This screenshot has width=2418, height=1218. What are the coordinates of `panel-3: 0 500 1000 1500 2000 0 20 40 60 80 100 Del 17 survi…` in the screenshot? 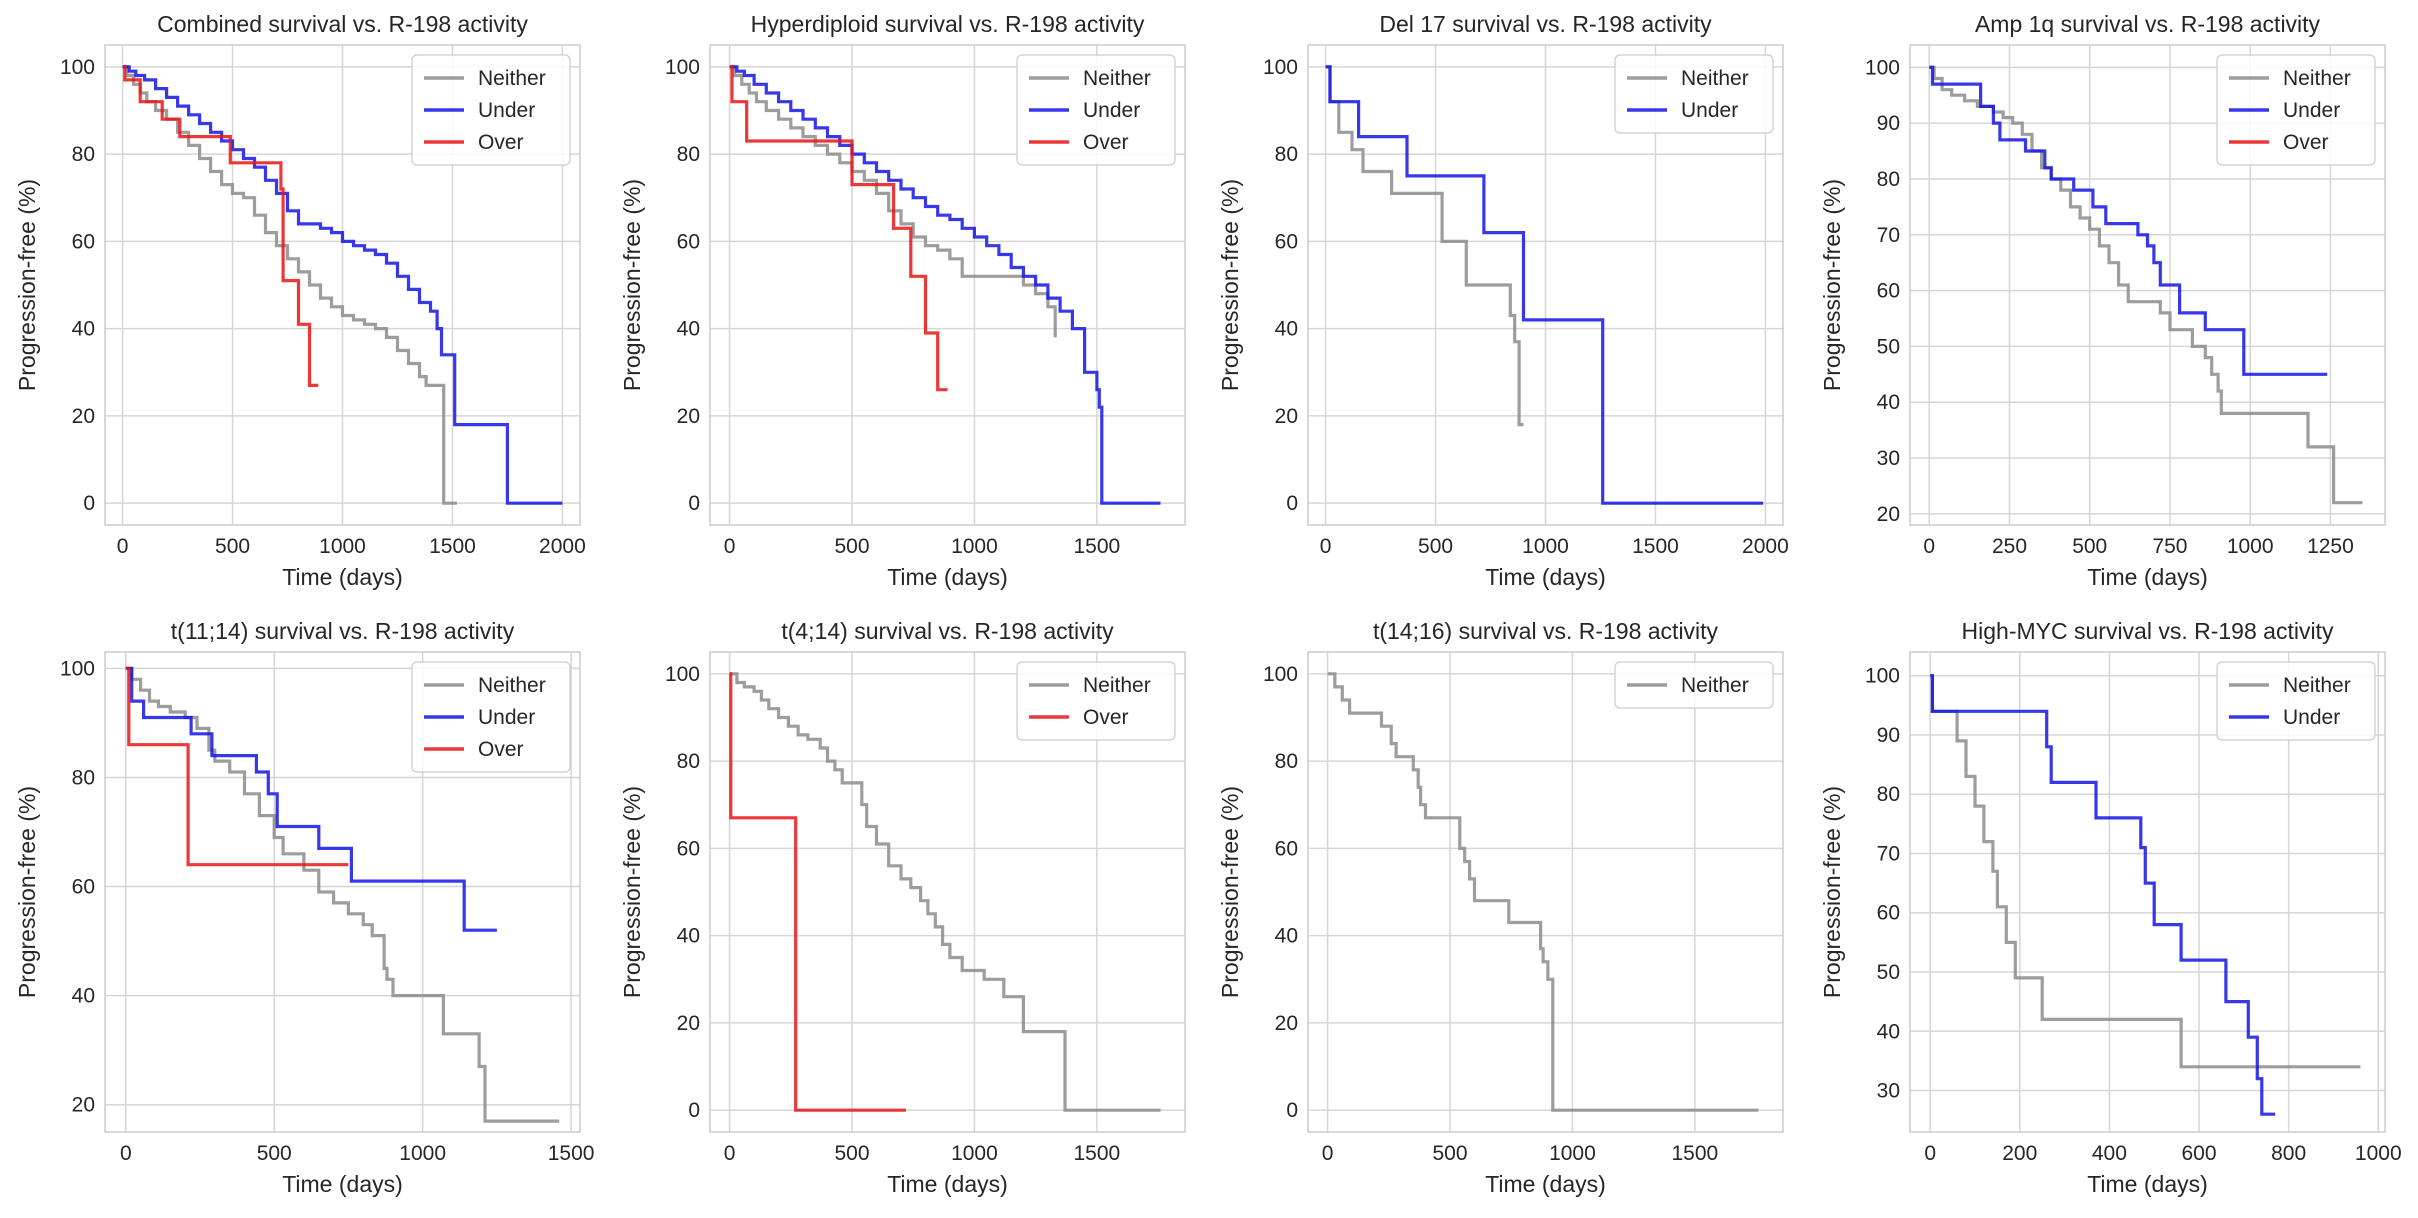 It's located at (1503, 300).